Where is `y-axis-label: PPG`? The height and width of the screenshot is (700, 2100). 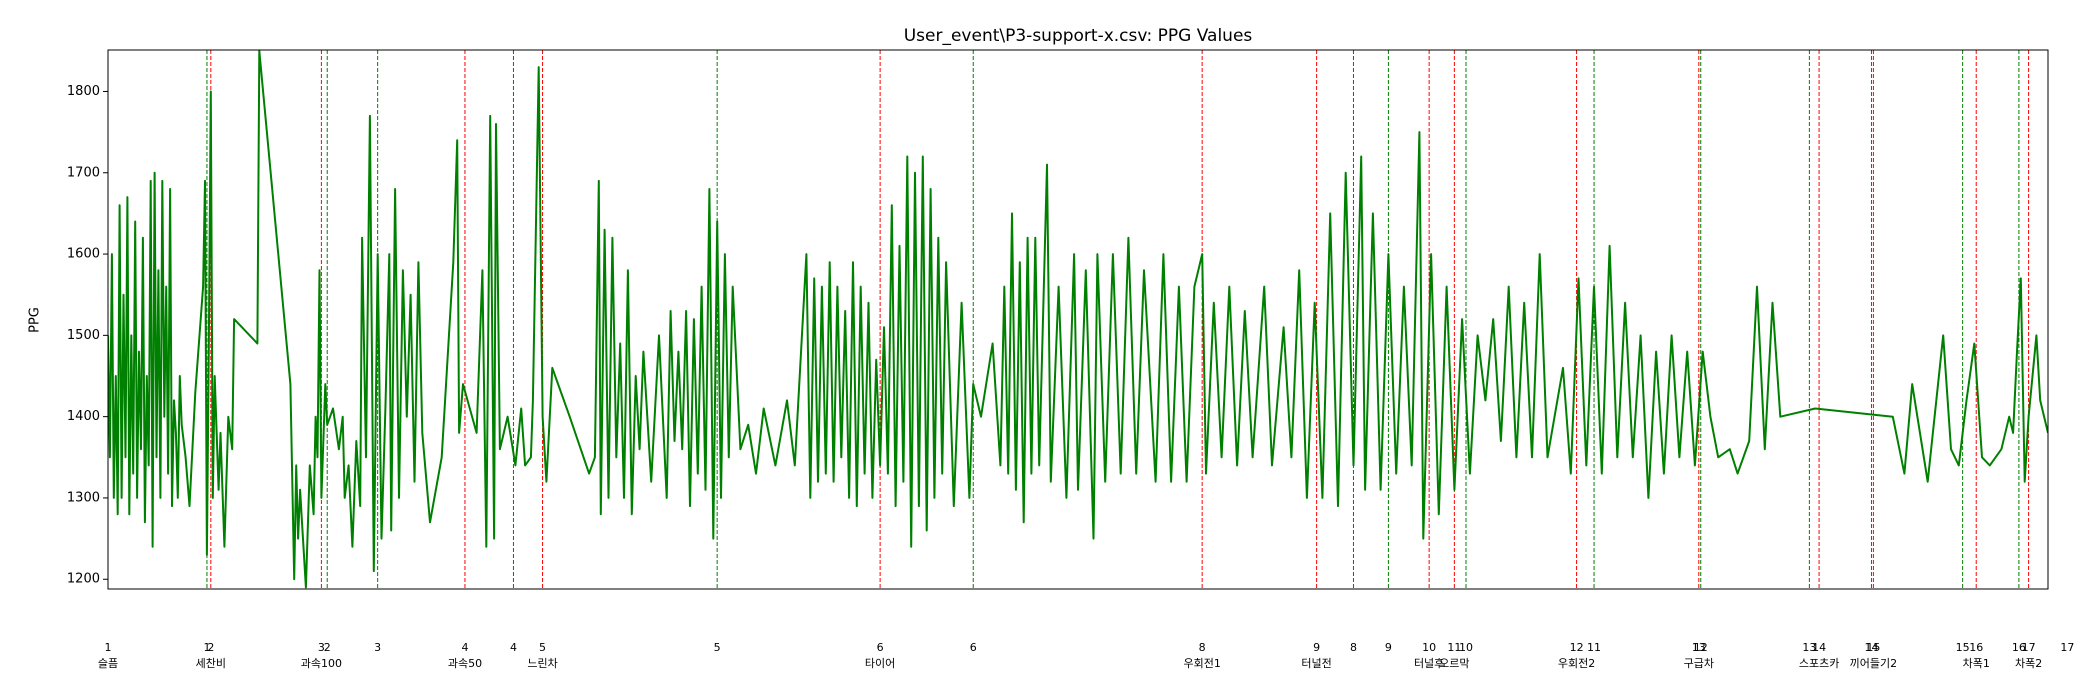
y-axis-label: PPG is located at coordinates (35, 320).